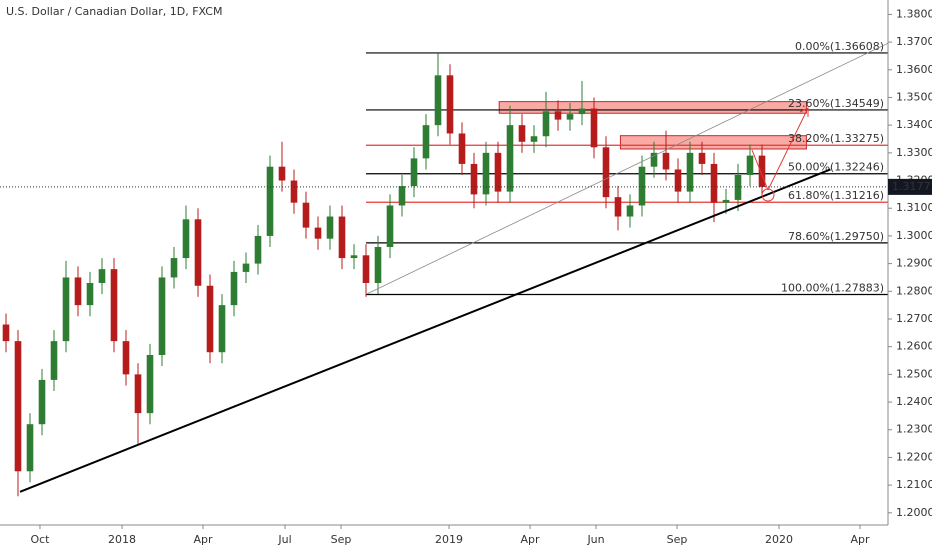  Describe the element at coordinates (836, 167) in the screenshot. I see `fib-label: 50.00%(1.32246)` at that location.